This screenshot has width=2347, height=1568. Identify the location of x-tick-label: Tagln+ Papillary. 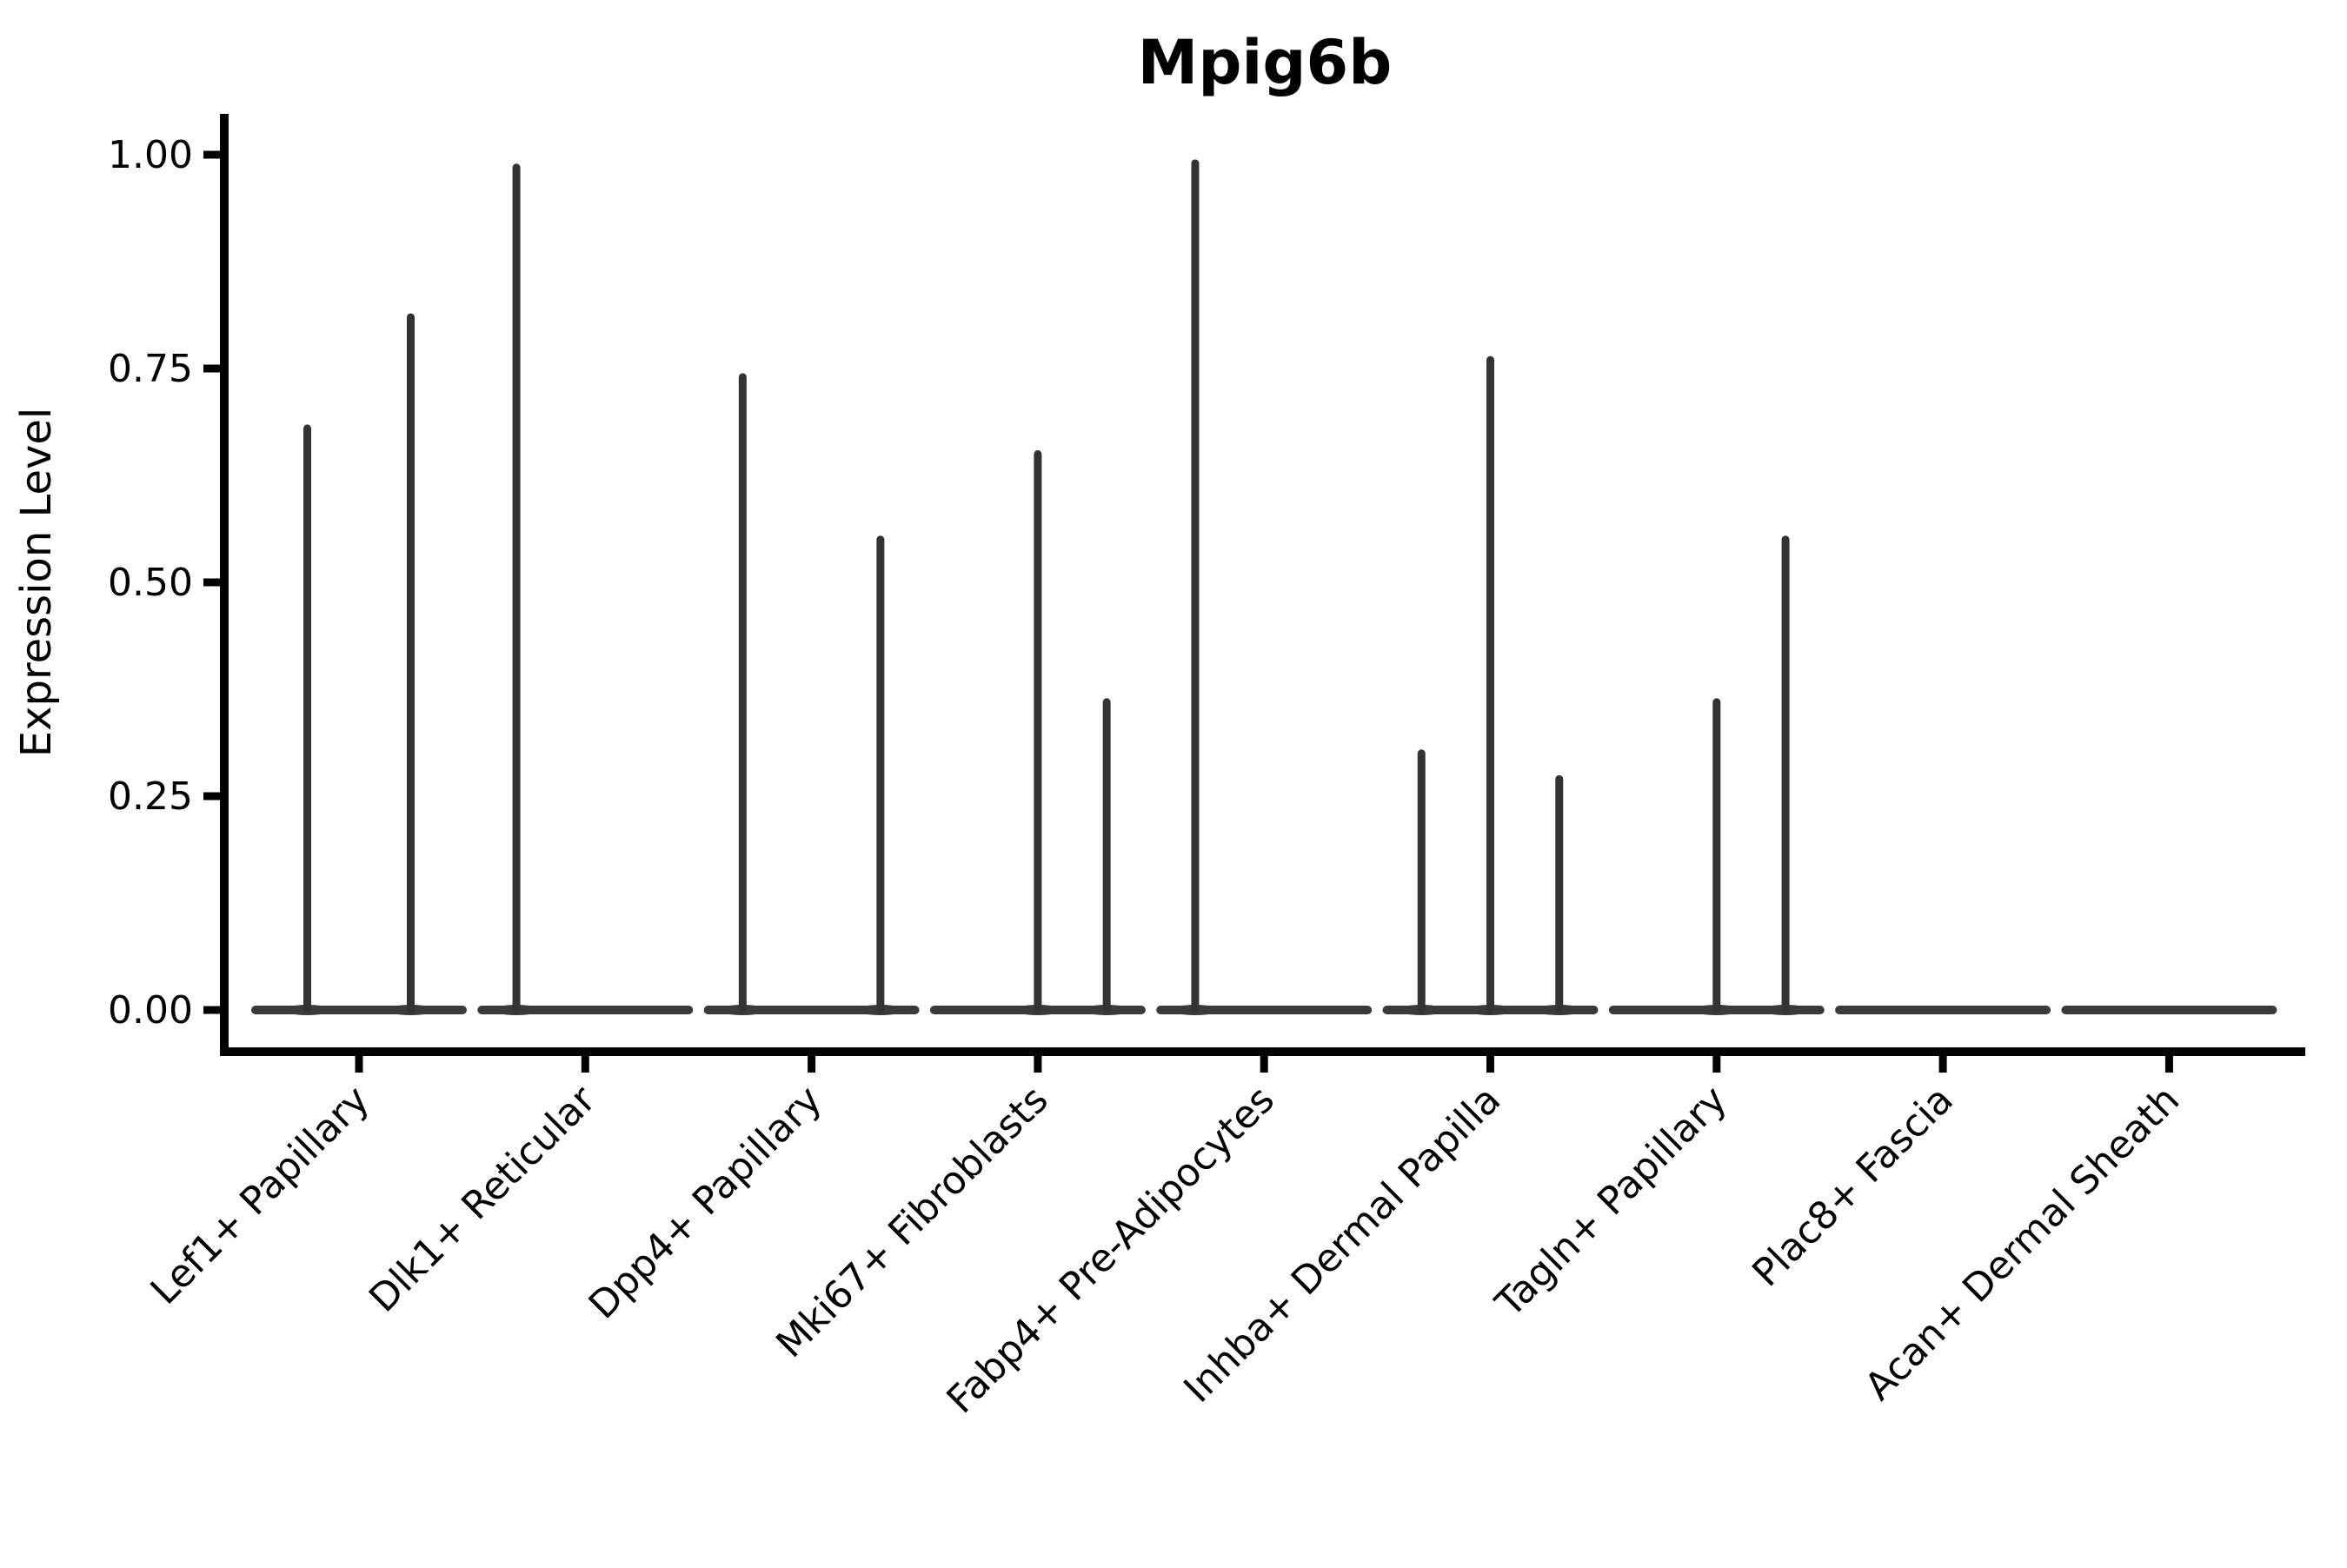
(1611, 1202).